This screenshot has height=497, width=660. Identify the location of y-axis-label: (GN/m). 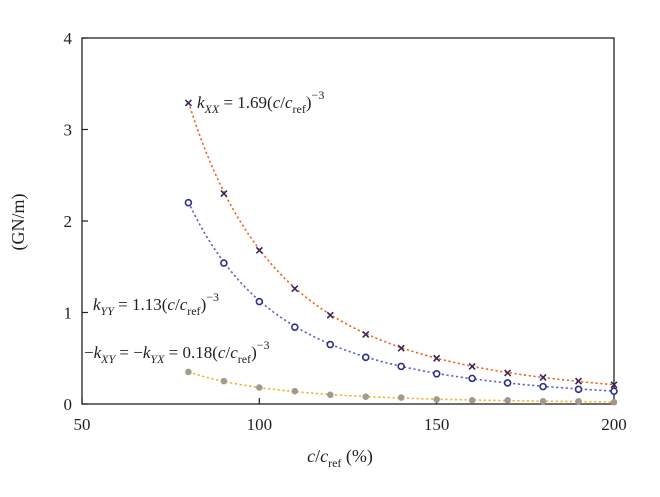
(18, 222).